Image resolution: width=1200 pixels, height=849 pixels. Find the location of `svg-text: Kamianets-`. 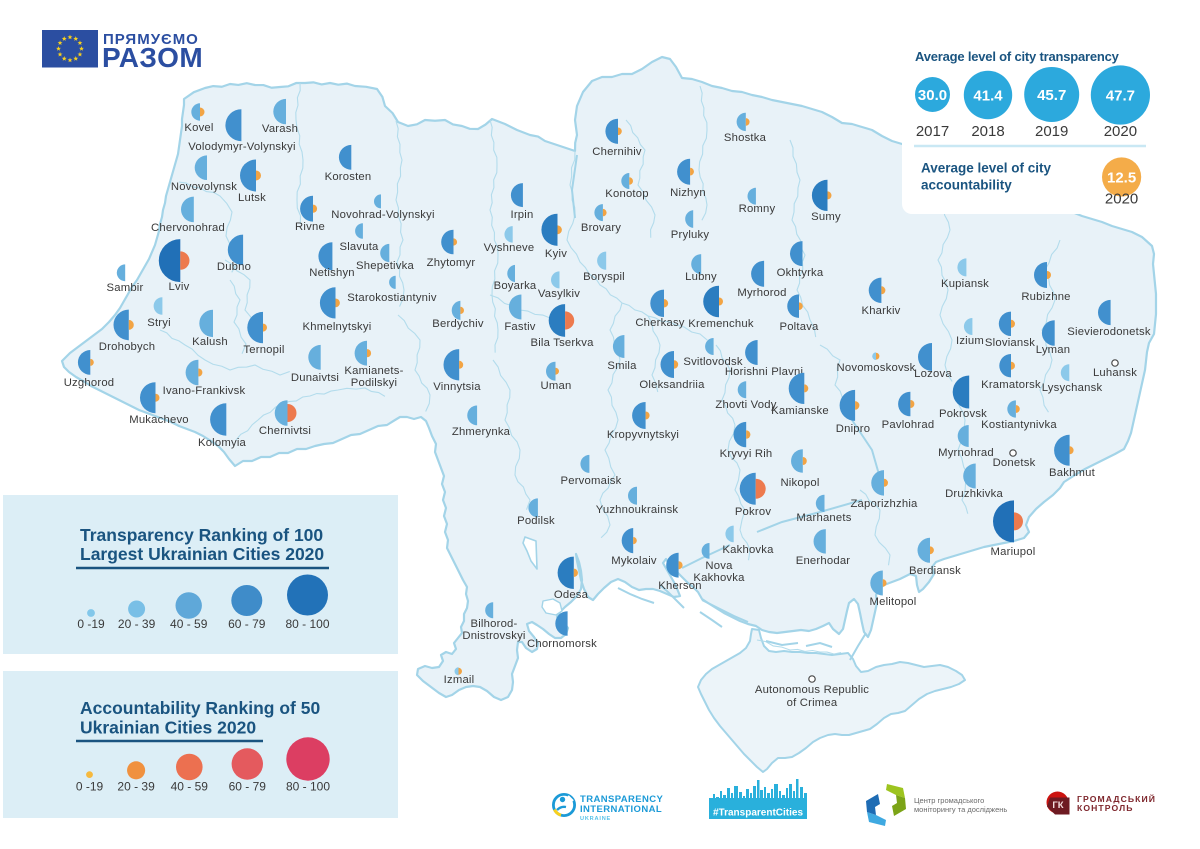

svg-text: Kamianets- is located at coordinates (373, 371).